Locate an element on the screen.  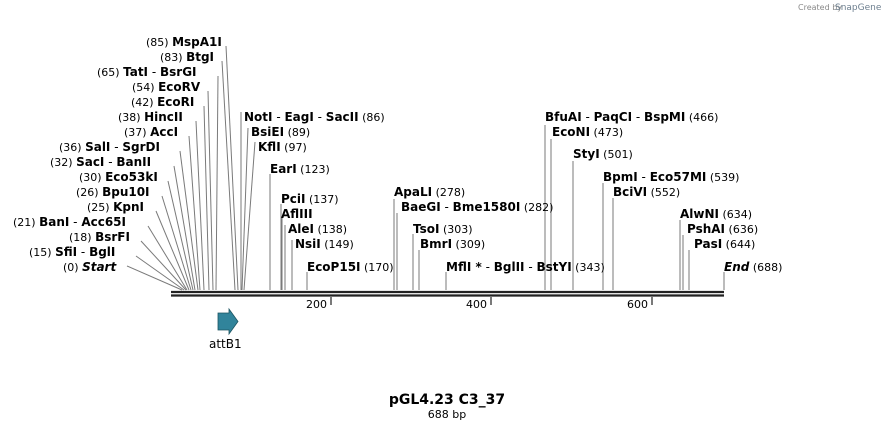
restriction-site-label: PasI (644) is located at coordinates (724, 244).